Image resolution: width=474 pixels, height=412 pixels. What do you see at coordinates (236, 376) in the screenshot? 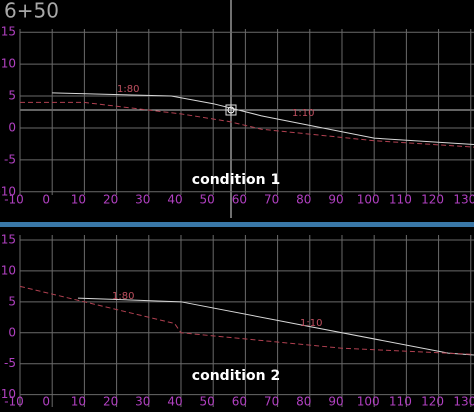
I see `condition-label: condition 2` at bounding box center [236, 376].